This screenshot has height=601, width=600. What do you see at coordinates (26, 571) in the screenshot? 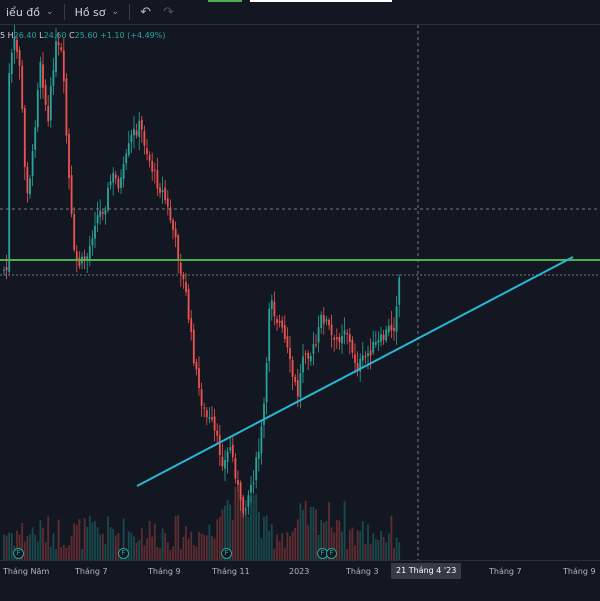
I see `x-tick-label: Tháng Năm` at bounding box center [26, 571].